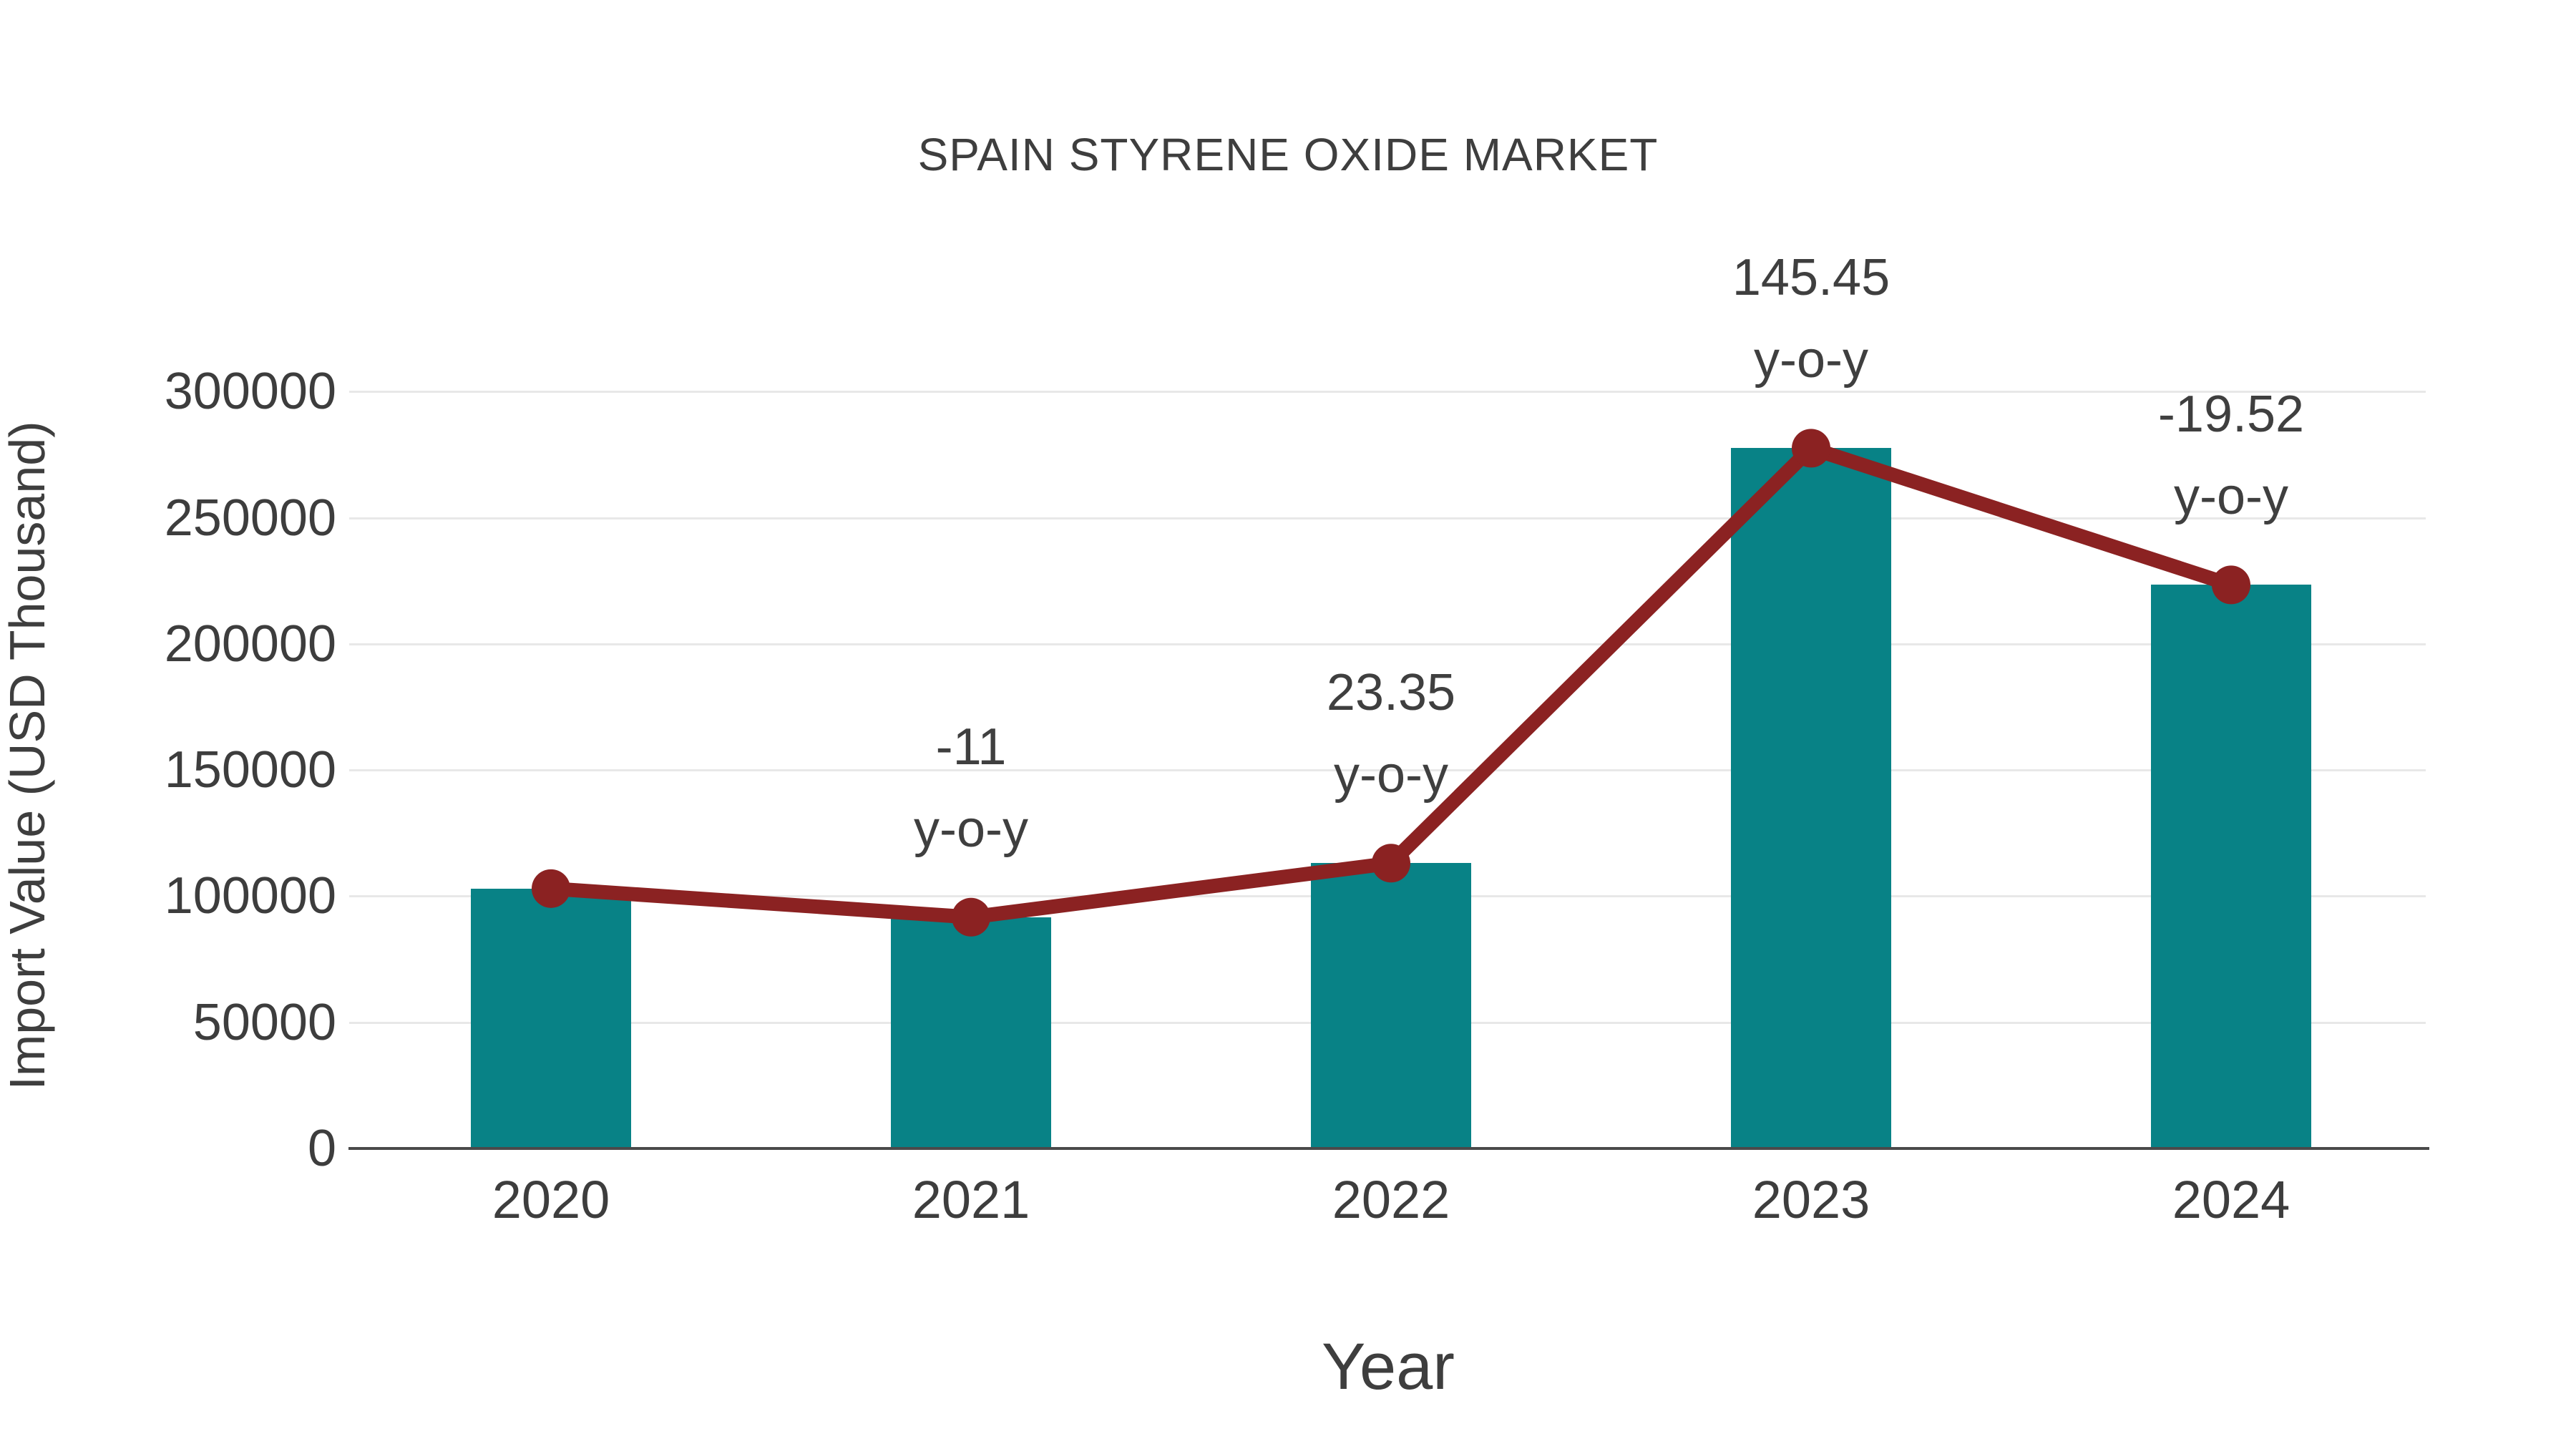  I want to click on x-tick-label-2020: 2020, so click(551, 1199).